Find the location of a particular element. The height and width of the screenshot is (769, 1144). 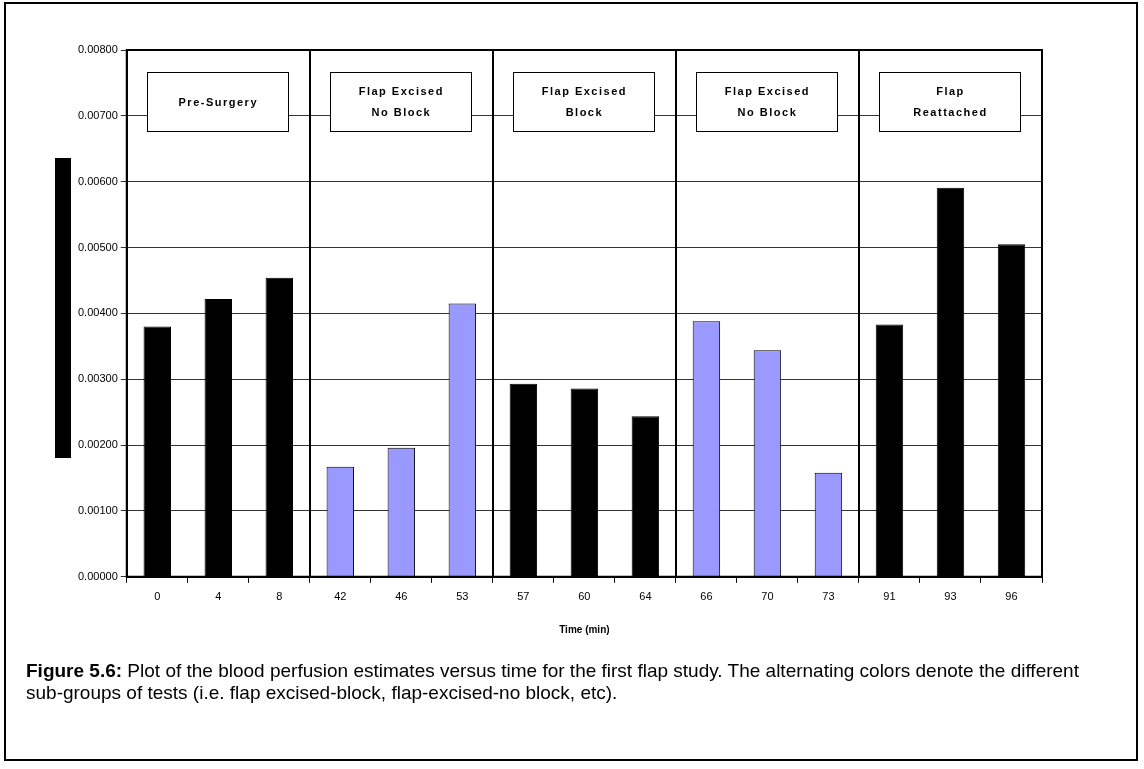

x-tick-label: 96 is located at coordinates (1011, 596).